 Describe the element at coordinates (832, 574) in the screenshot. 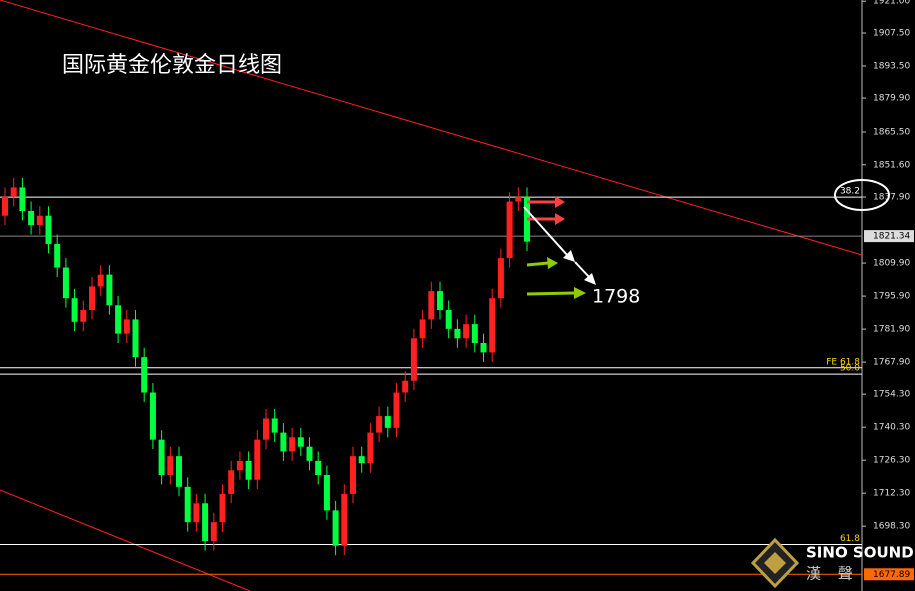

I see `brand-sub: 漢 聲` at that location.